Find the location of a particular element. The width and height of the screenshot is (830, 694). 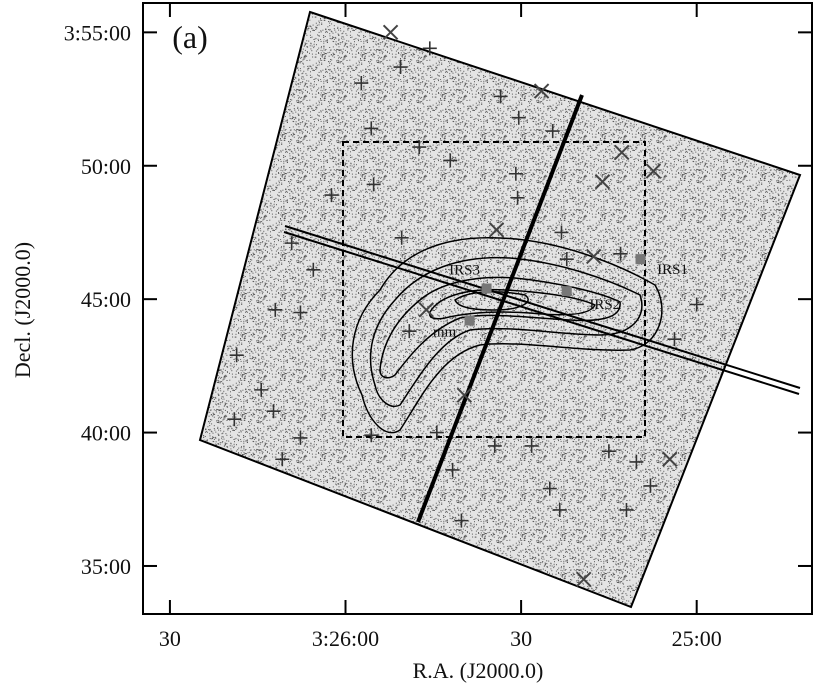

y-tick-label: 40:00 is located at coordinates (106, 433).